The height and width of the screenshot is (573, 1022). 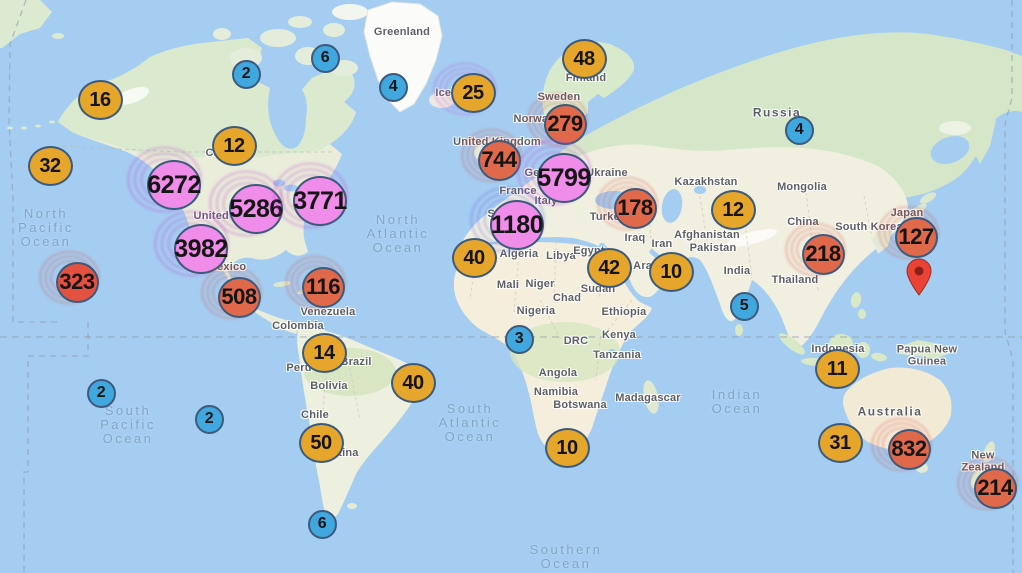 What do you see at coordinates (100, 100) in the screenshot?
I see `cluster-marker-16: 16` at bounding box center [100, 100].